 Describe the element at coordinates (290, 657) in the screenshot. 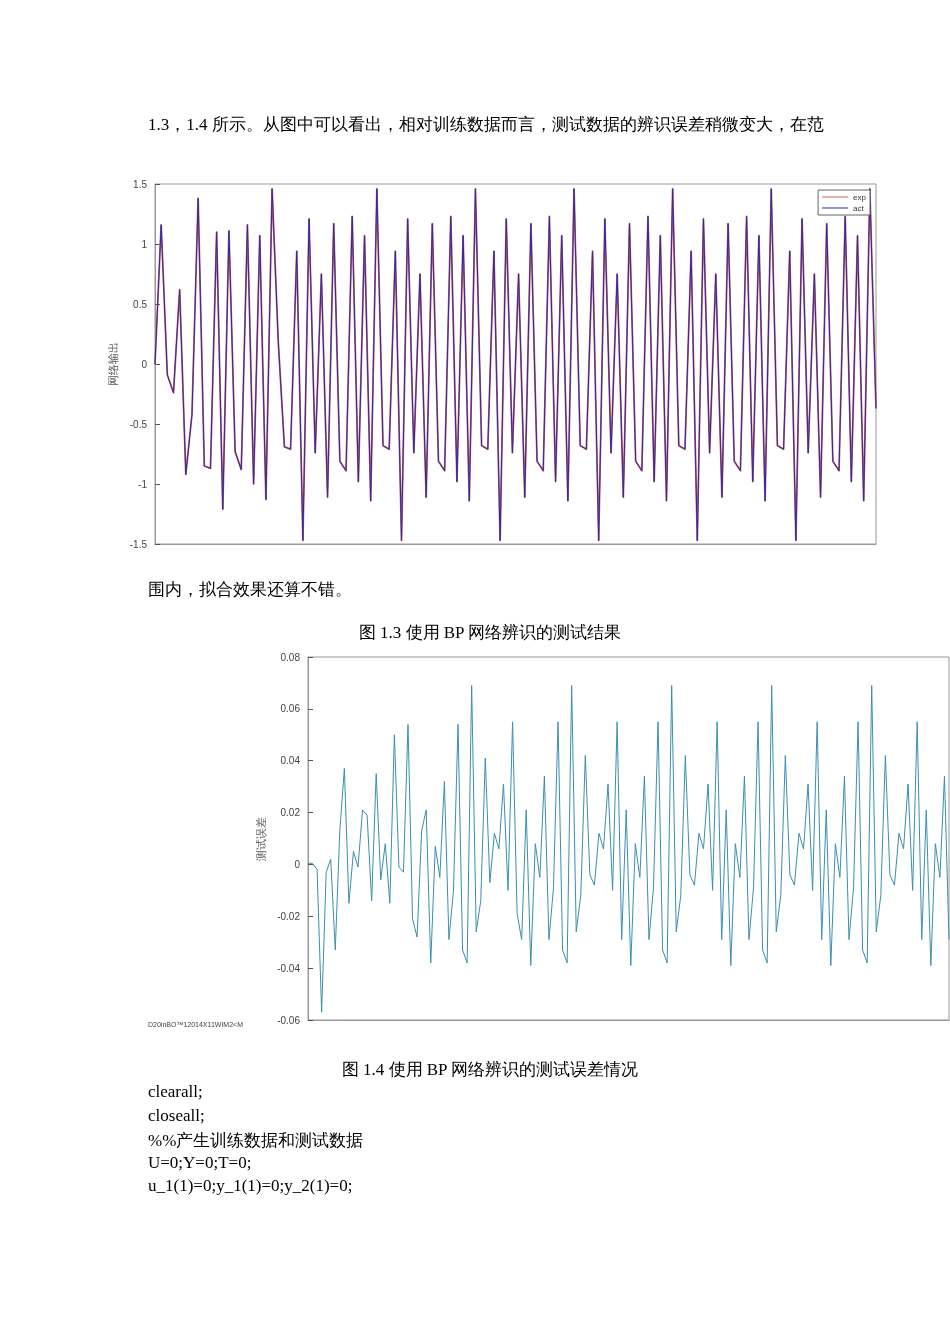

I see `y-tick-label: 0.08` at that location.